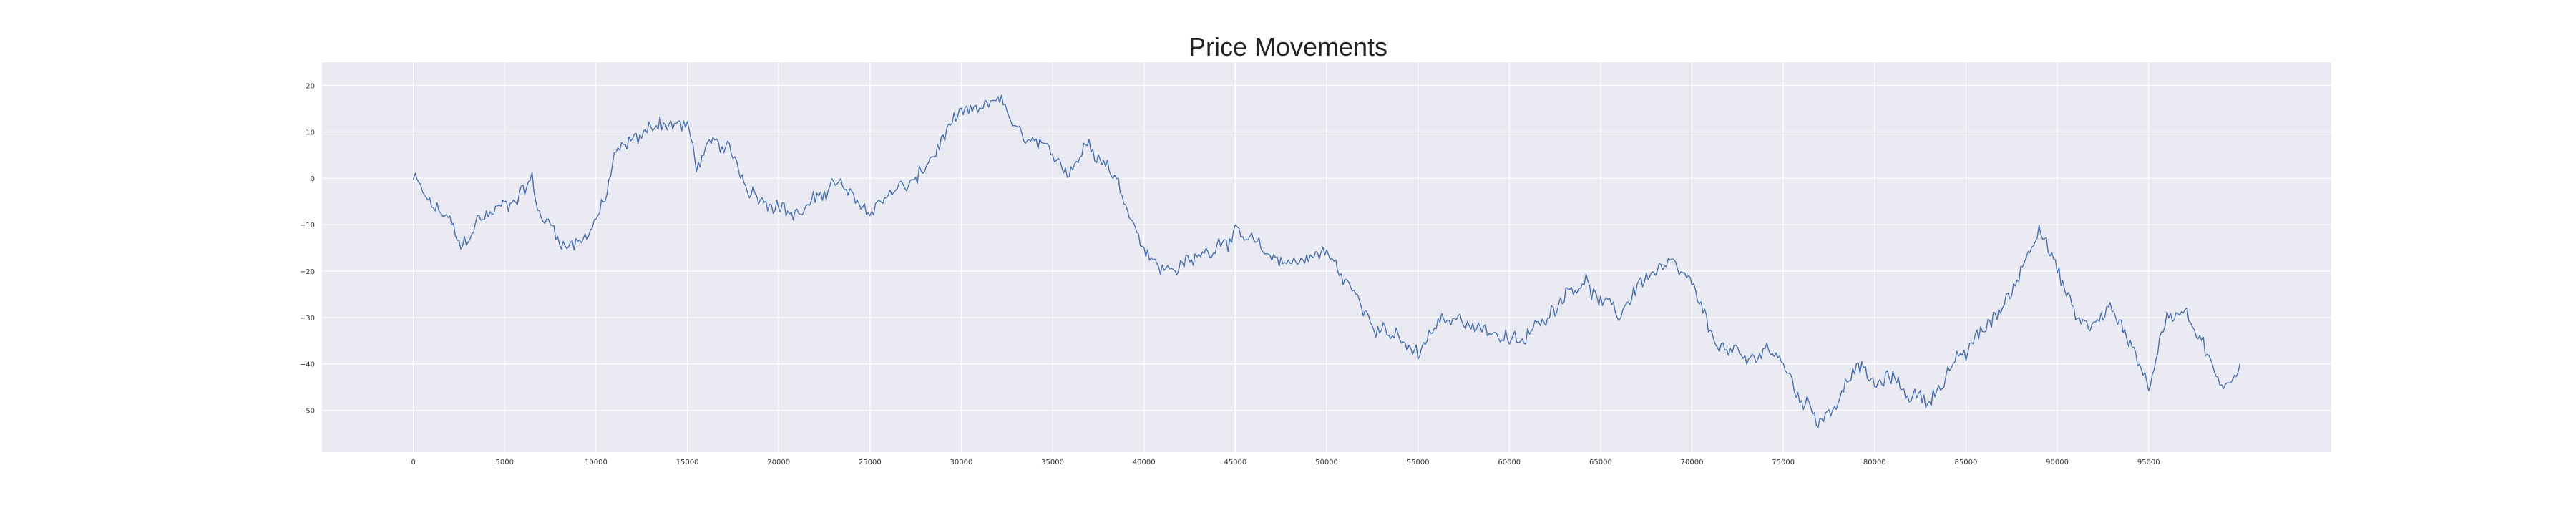 Image resolution: width=2576 pixels, height=515 pixels. I want to click on x-tick-label: 65000, so click(1601, 462).